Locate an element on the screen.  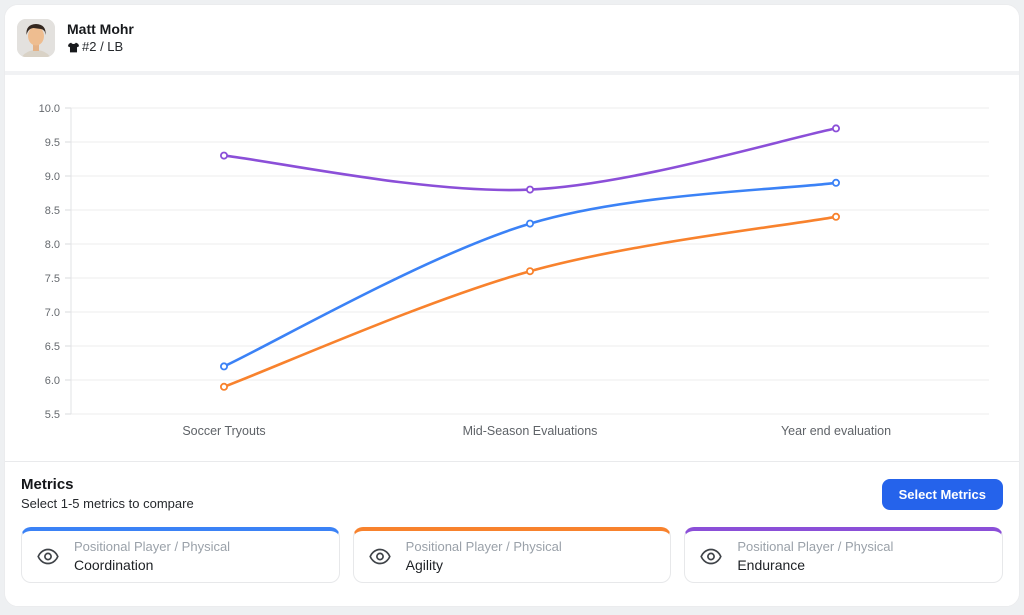
select-metrics-button: Select Metrics is located at coordinates (942, 494).